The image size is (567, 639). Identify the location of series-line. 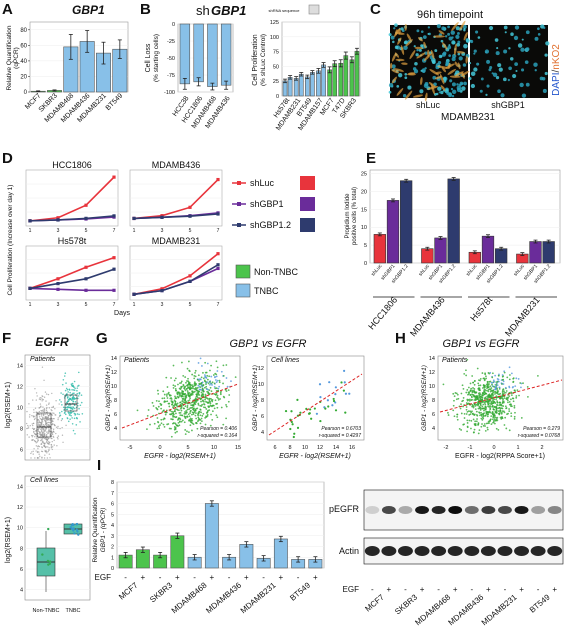
(72, 273).